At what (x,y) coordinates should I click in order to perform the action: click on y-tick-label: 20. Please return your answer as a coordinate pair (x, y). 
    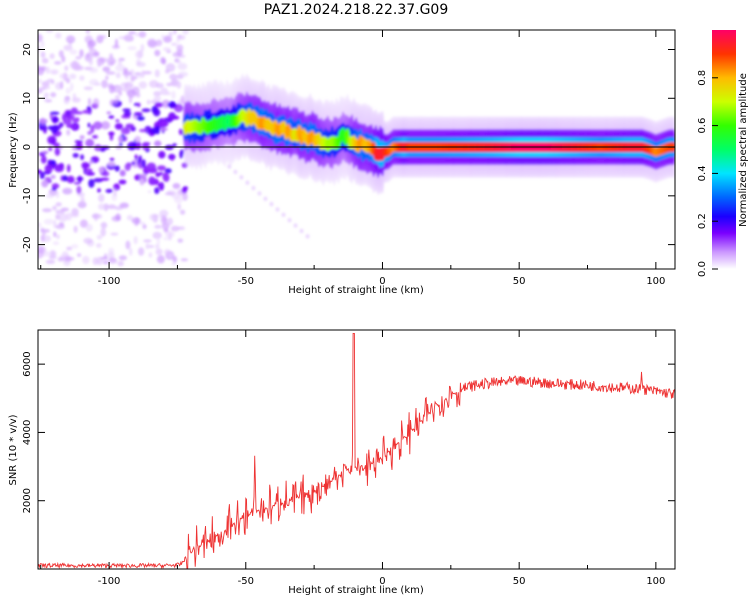
    Looking at the image, I should click on (27, 49).